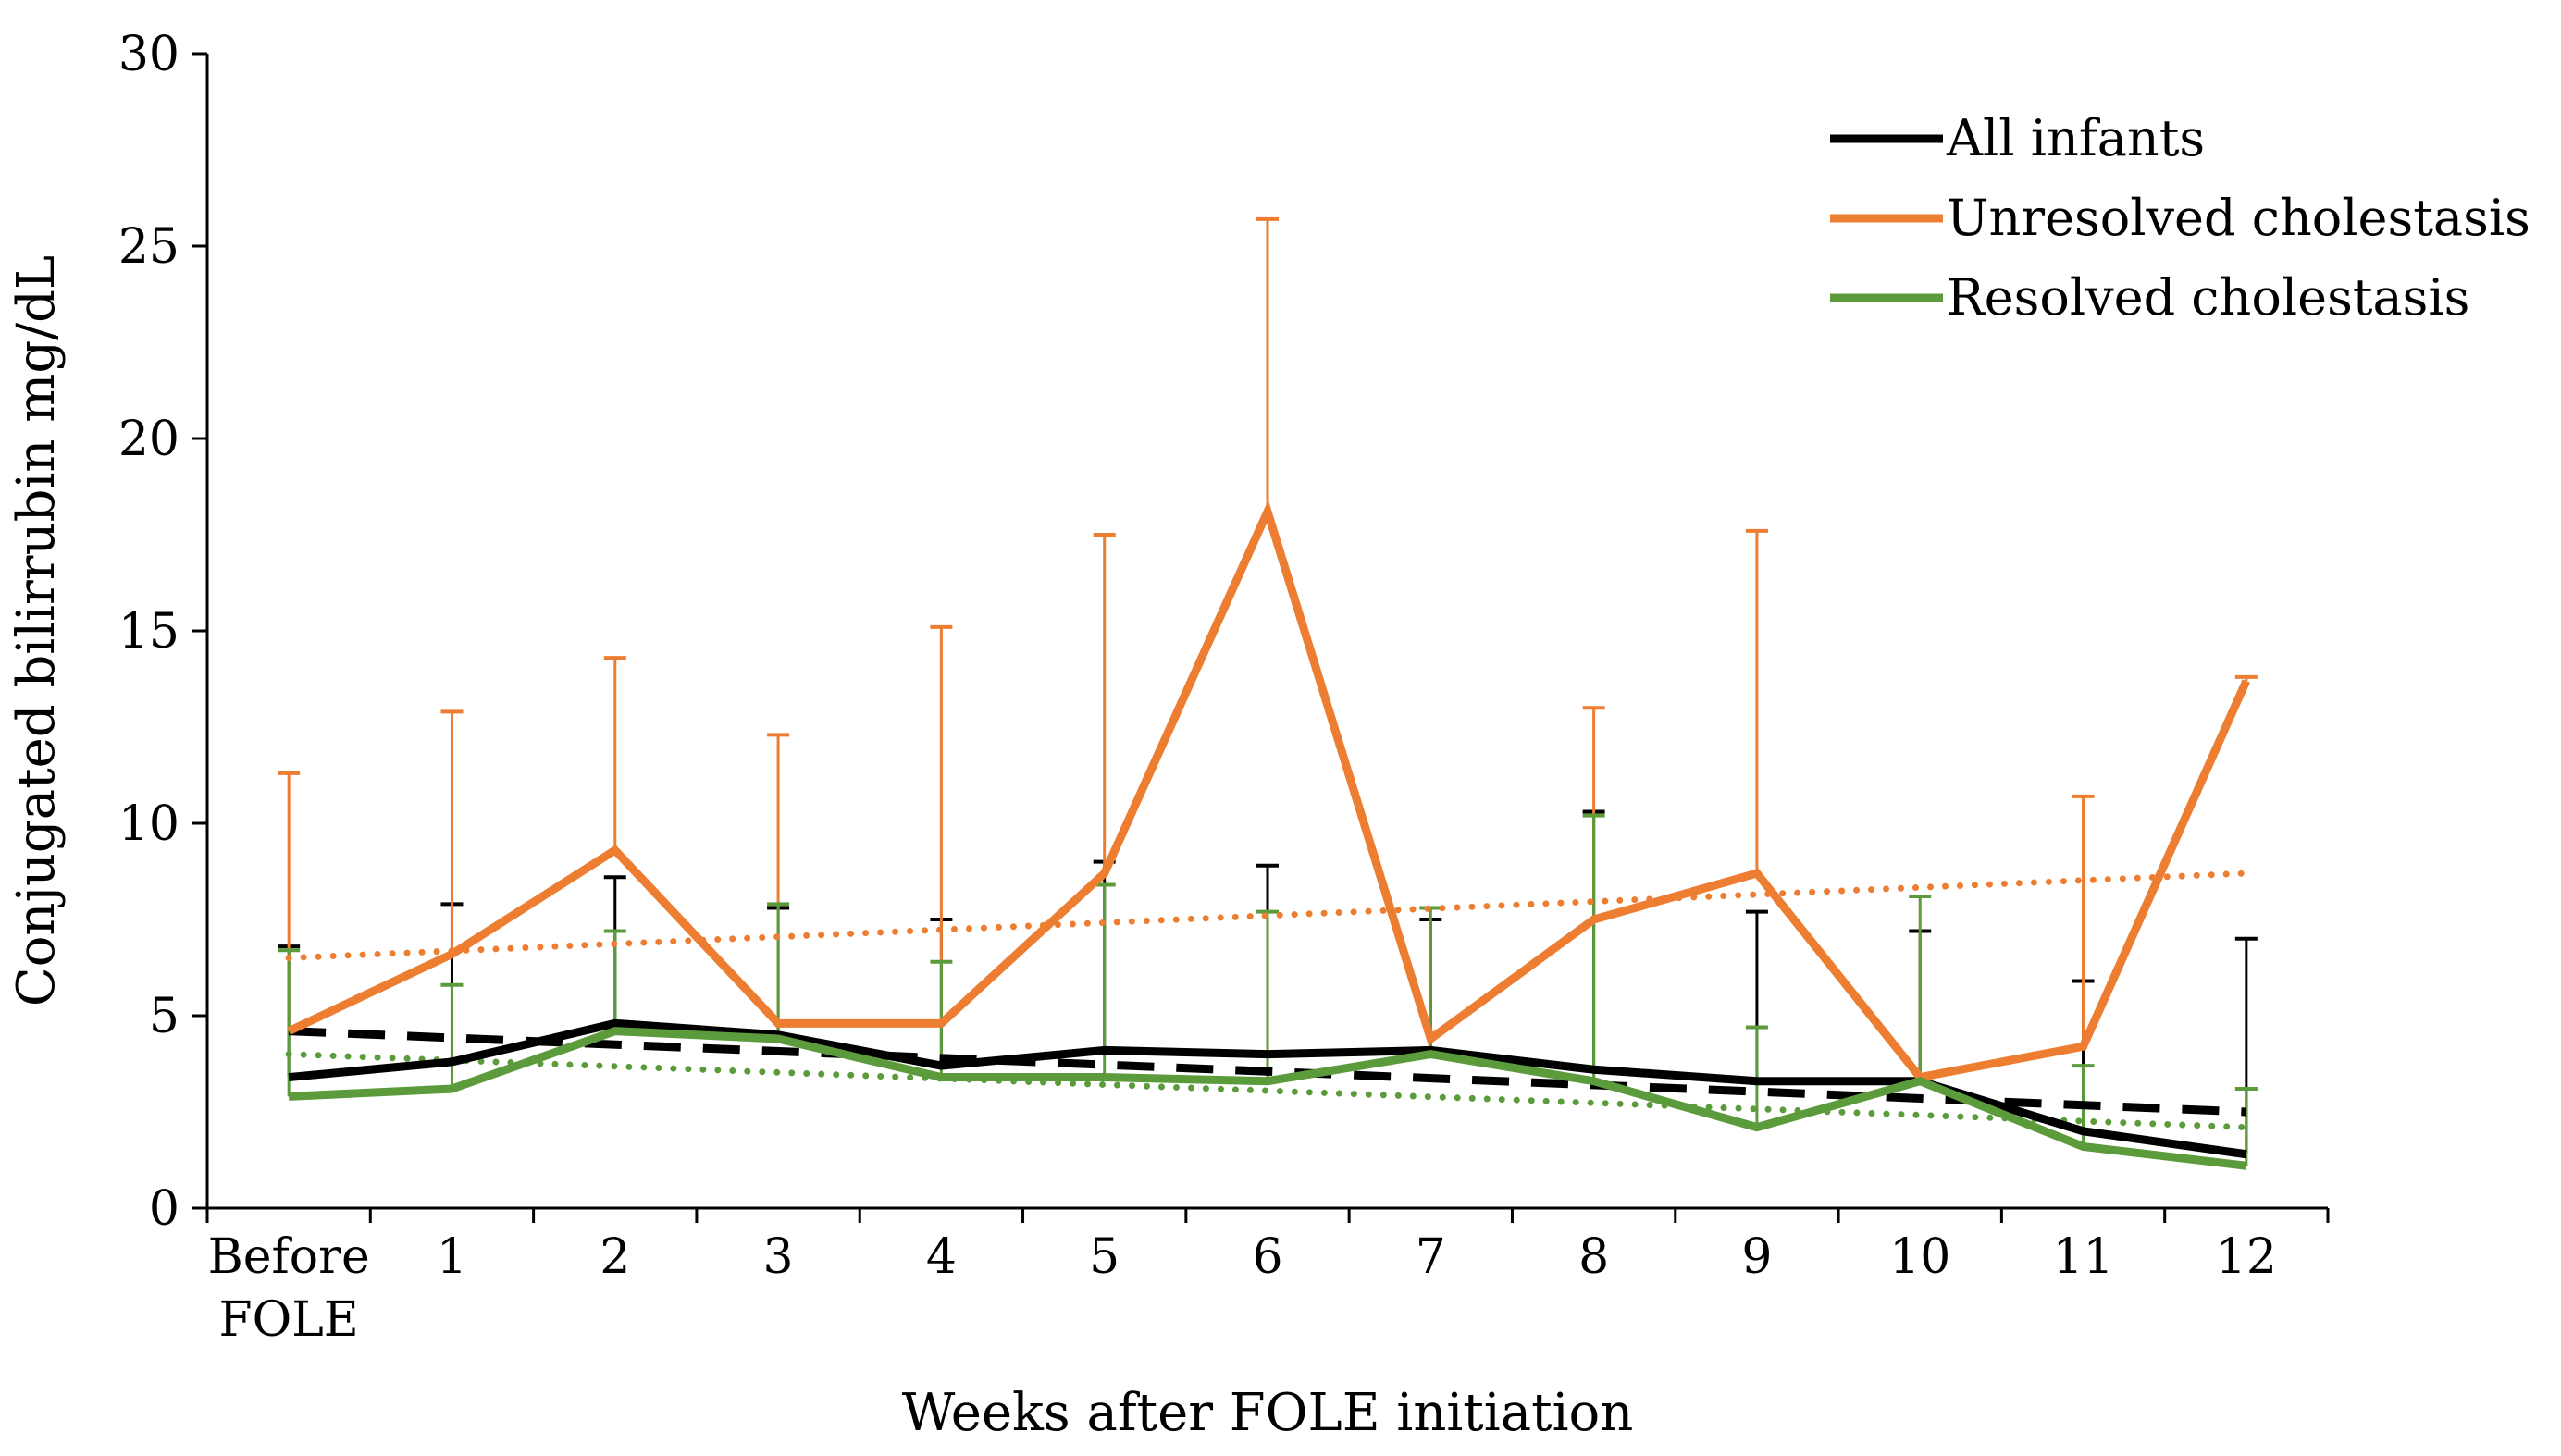 The height and width of the screenshot is (1456, 2561). Describe the element at coordinates (941, 1257) in the screenshot. I see `x-tick-label: 4` at that location.